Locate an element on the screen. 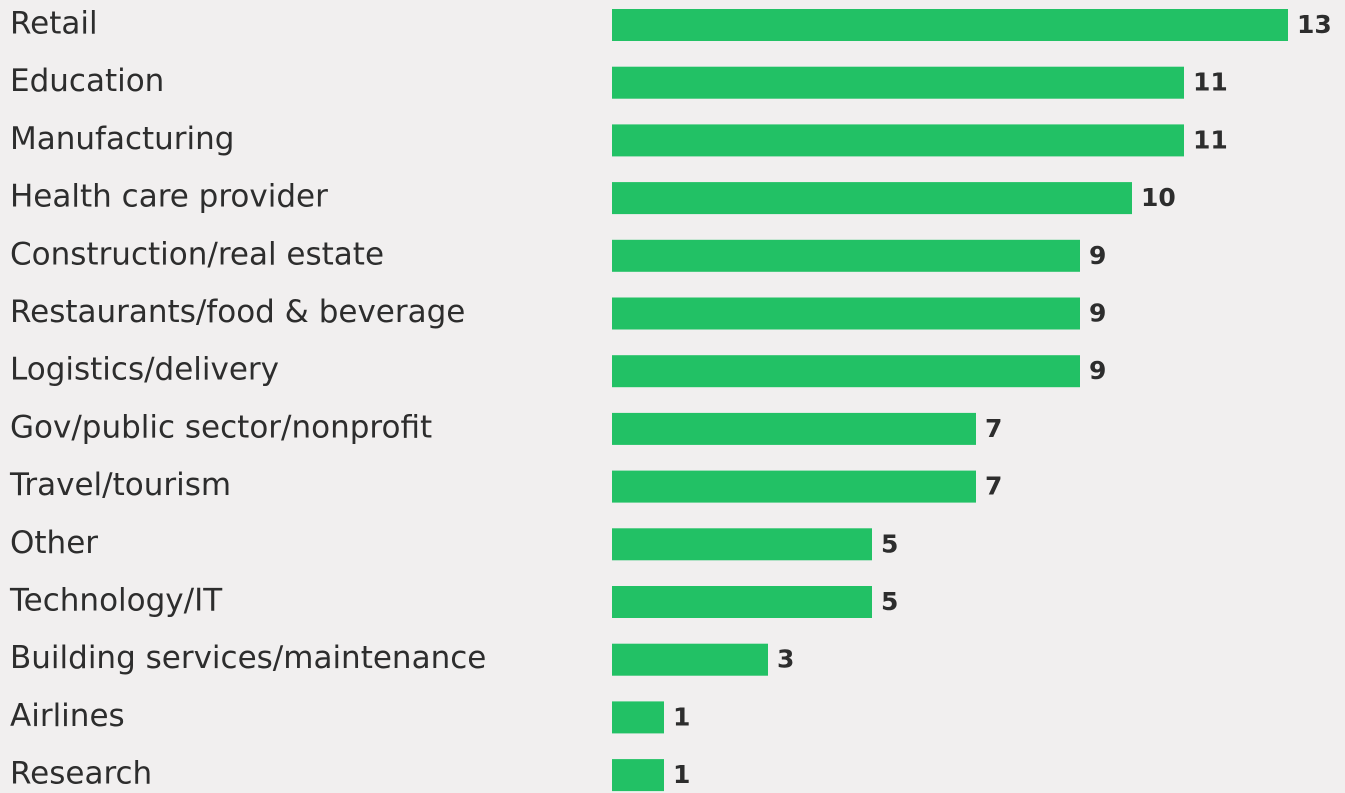 This screenshot has width=1345, height=793. category-label: Restaurants/food & beverage is located at coordinates (237, 312).